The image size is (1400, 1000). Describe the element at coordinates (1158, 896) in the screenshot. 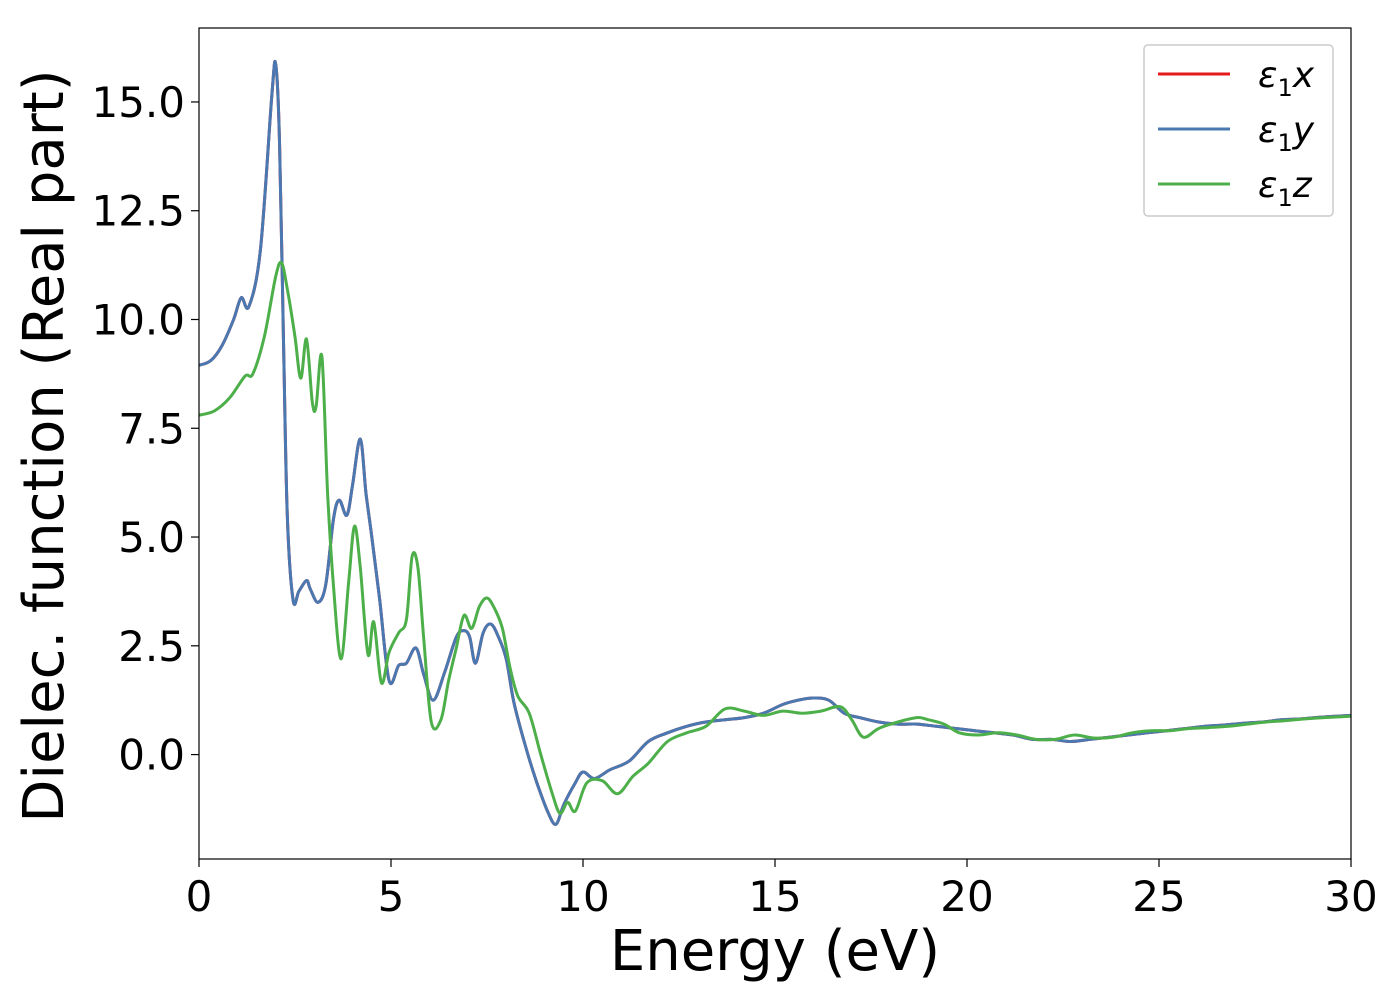

I see `x-tick-label: 25` at that location.